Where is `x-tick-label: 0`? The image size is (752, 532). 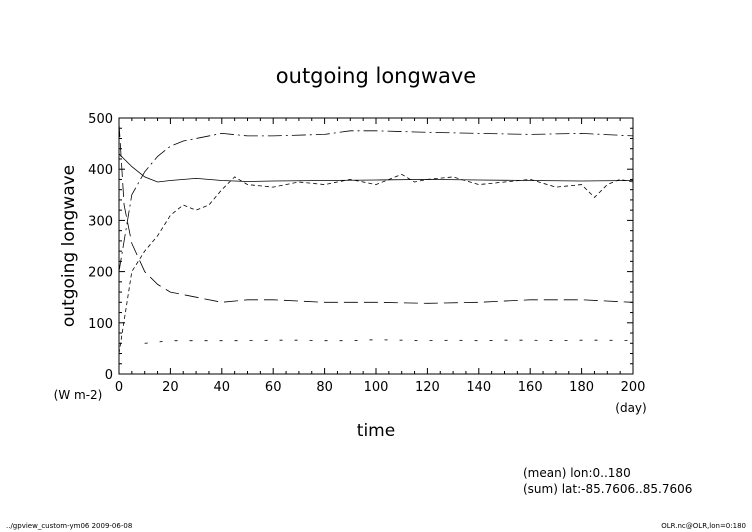
x-tick-label: 0 is located at coordinates (119, 387).